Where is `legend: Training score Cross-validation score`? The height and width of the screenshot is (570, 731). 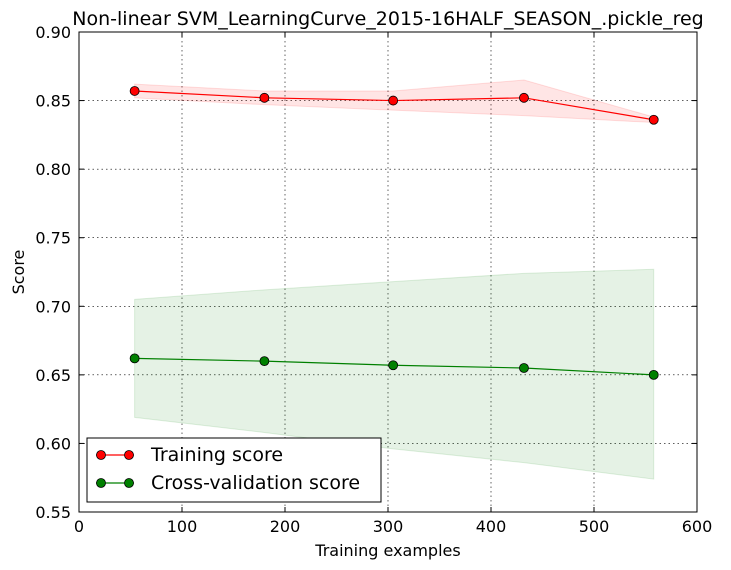 legend: Training score Cross-validation score is located at coordinates (234, 470).